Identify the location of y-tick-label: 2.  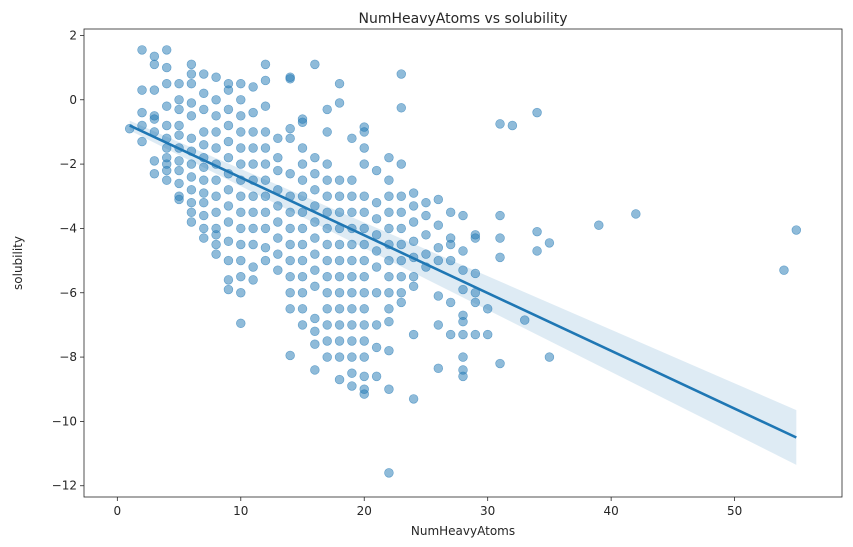
(73, 35).